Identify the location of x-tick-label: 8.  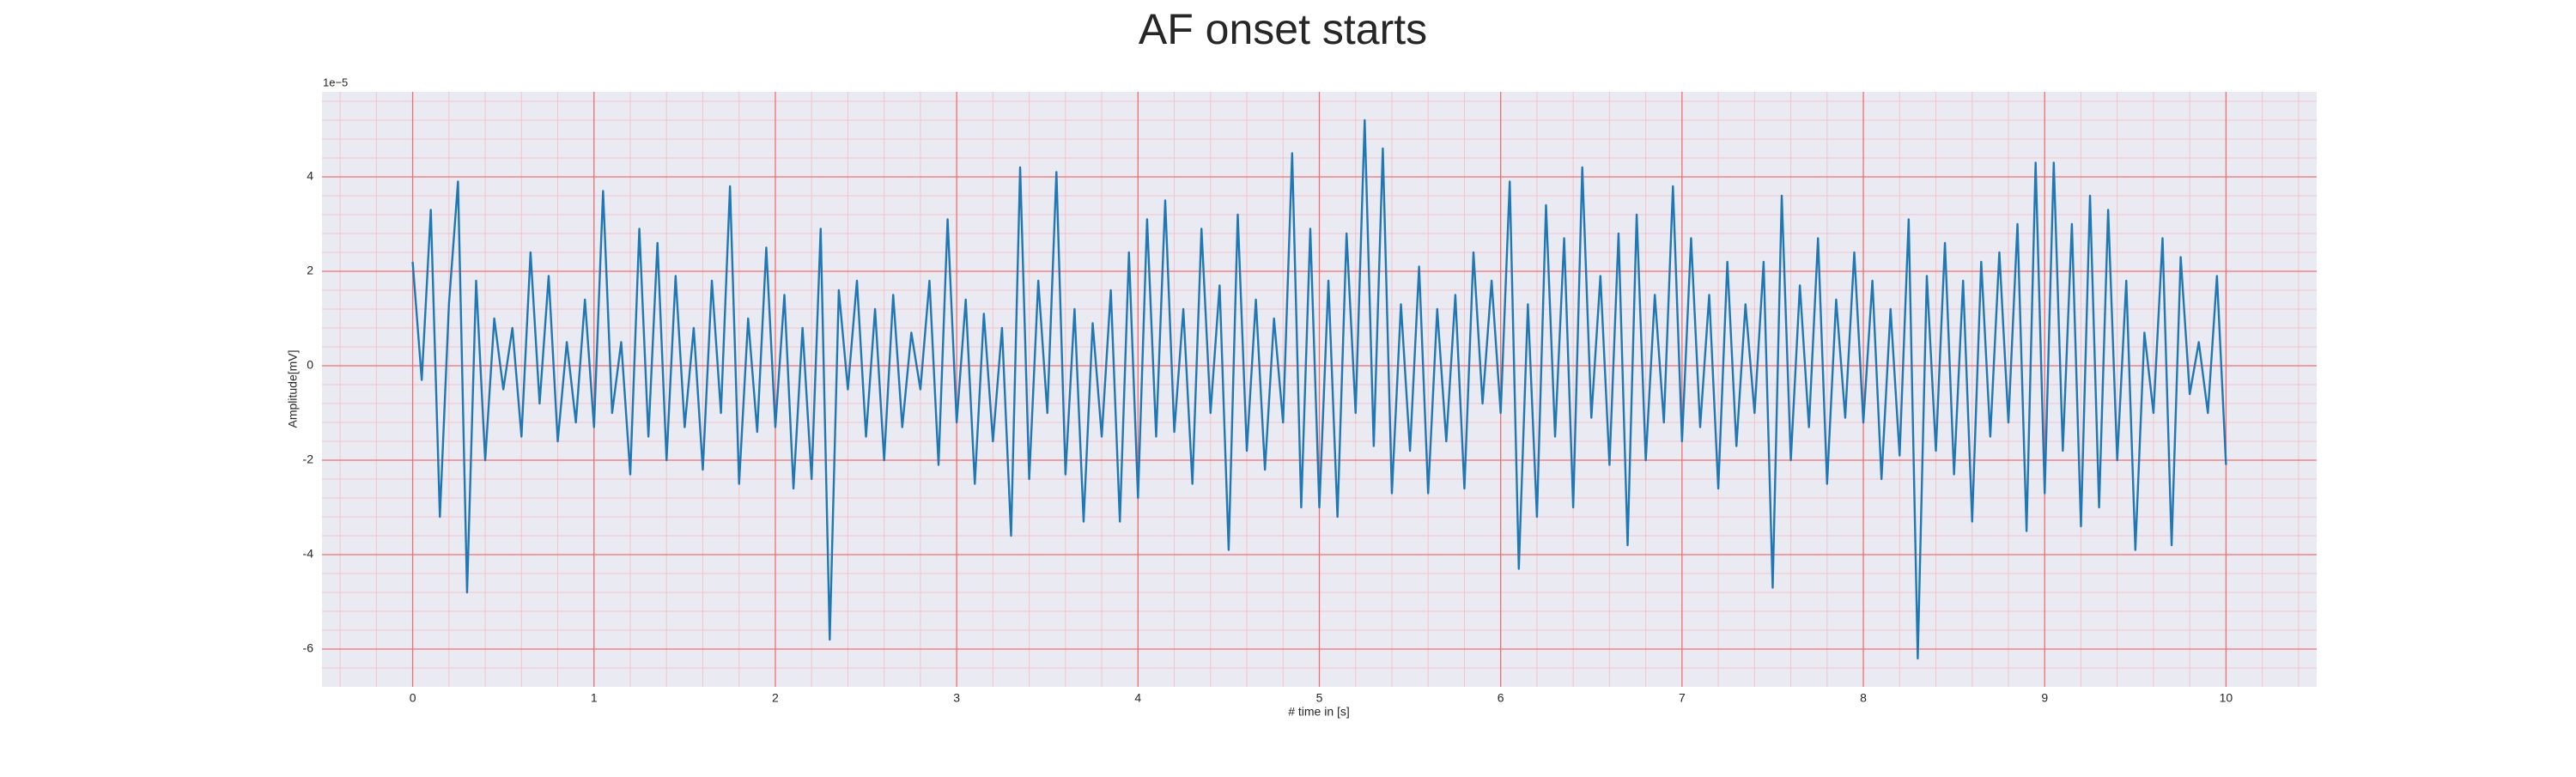
(1864, 698).